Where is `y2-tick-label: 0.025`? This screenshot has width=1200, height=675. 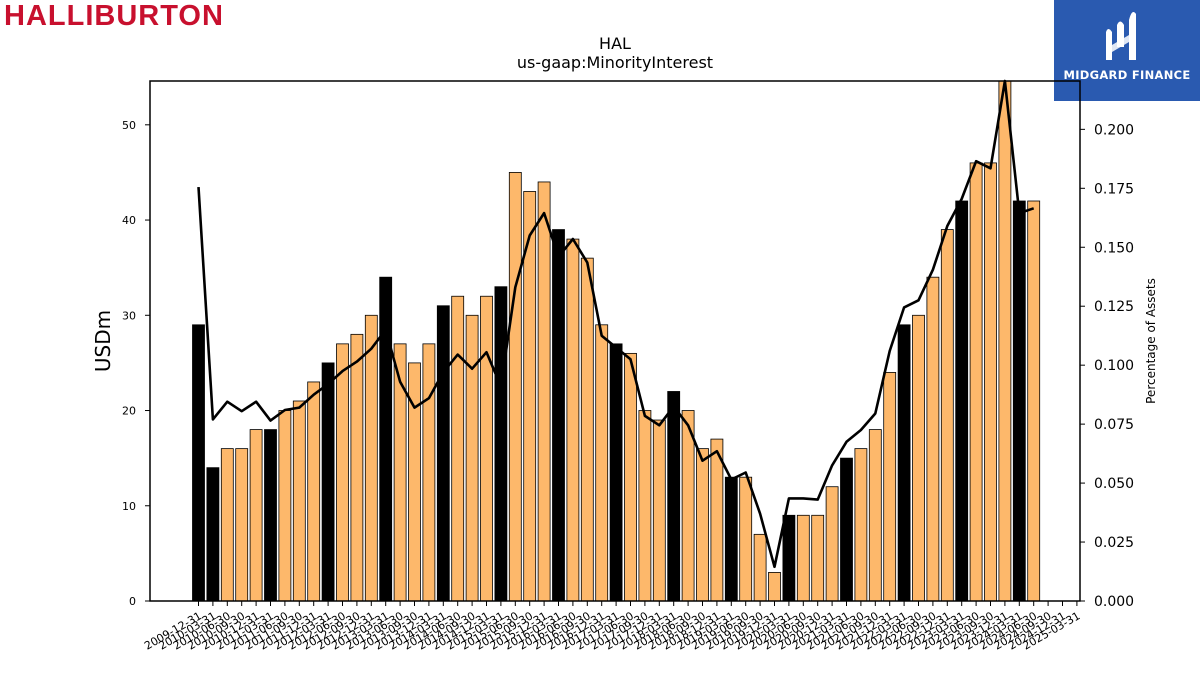
y2-tick-label: 0.025 is located at coordinates (1114, 543).